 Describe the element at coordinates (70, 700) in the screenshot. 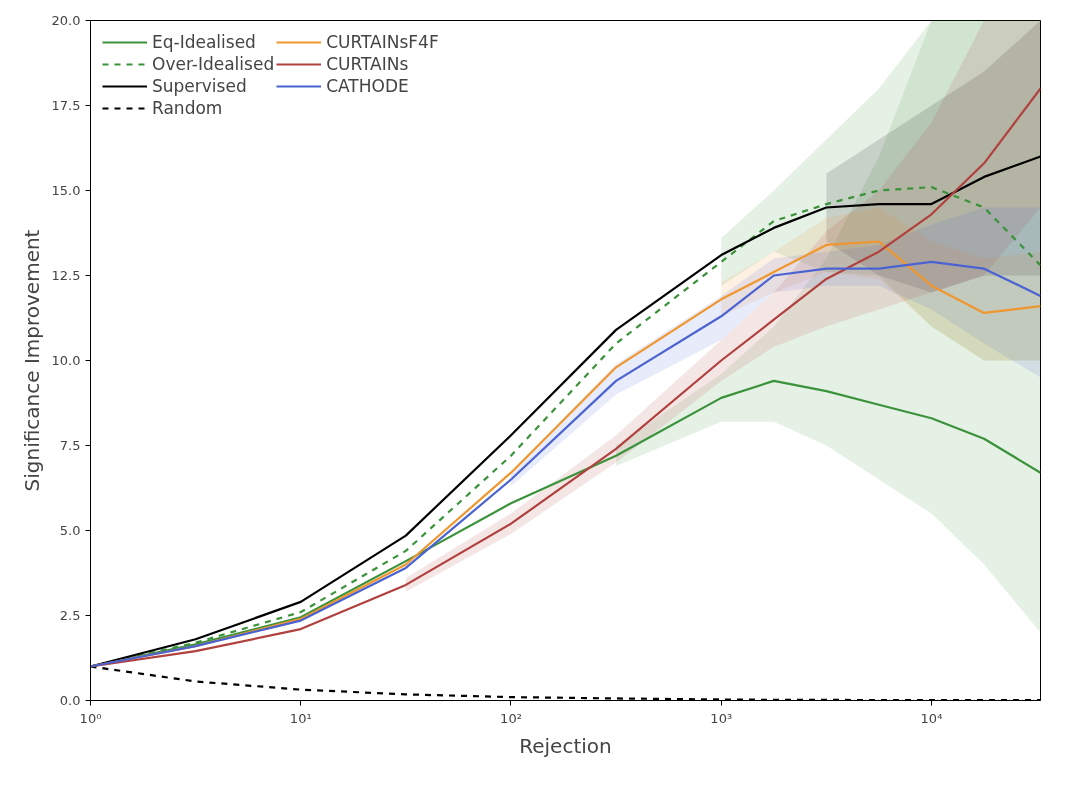

I see `y-tick-label: 0.0` at that location.